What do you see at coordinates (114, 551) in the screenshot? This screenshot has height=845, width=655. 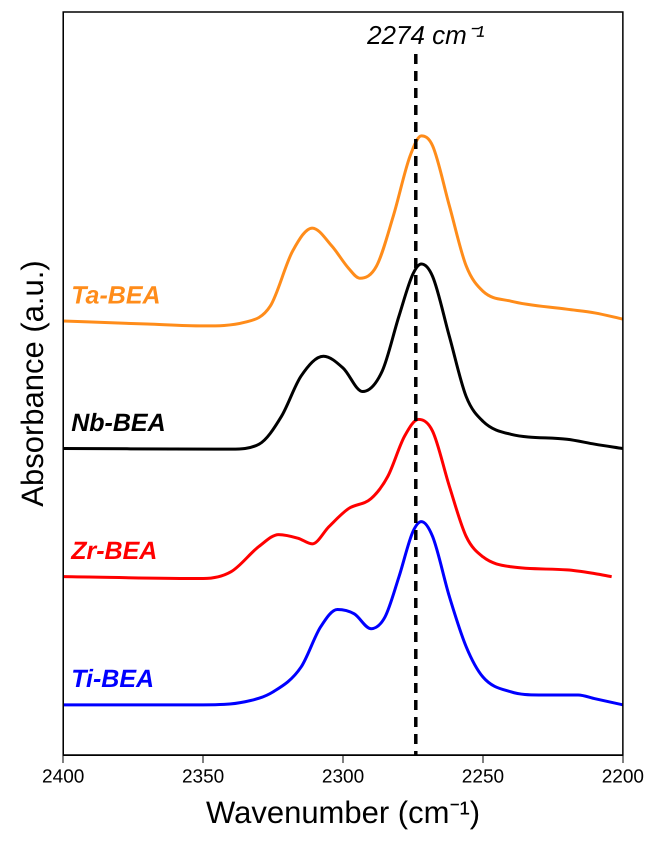 I see `series-label: Zr-BEA` at bounding box center [114, 551].